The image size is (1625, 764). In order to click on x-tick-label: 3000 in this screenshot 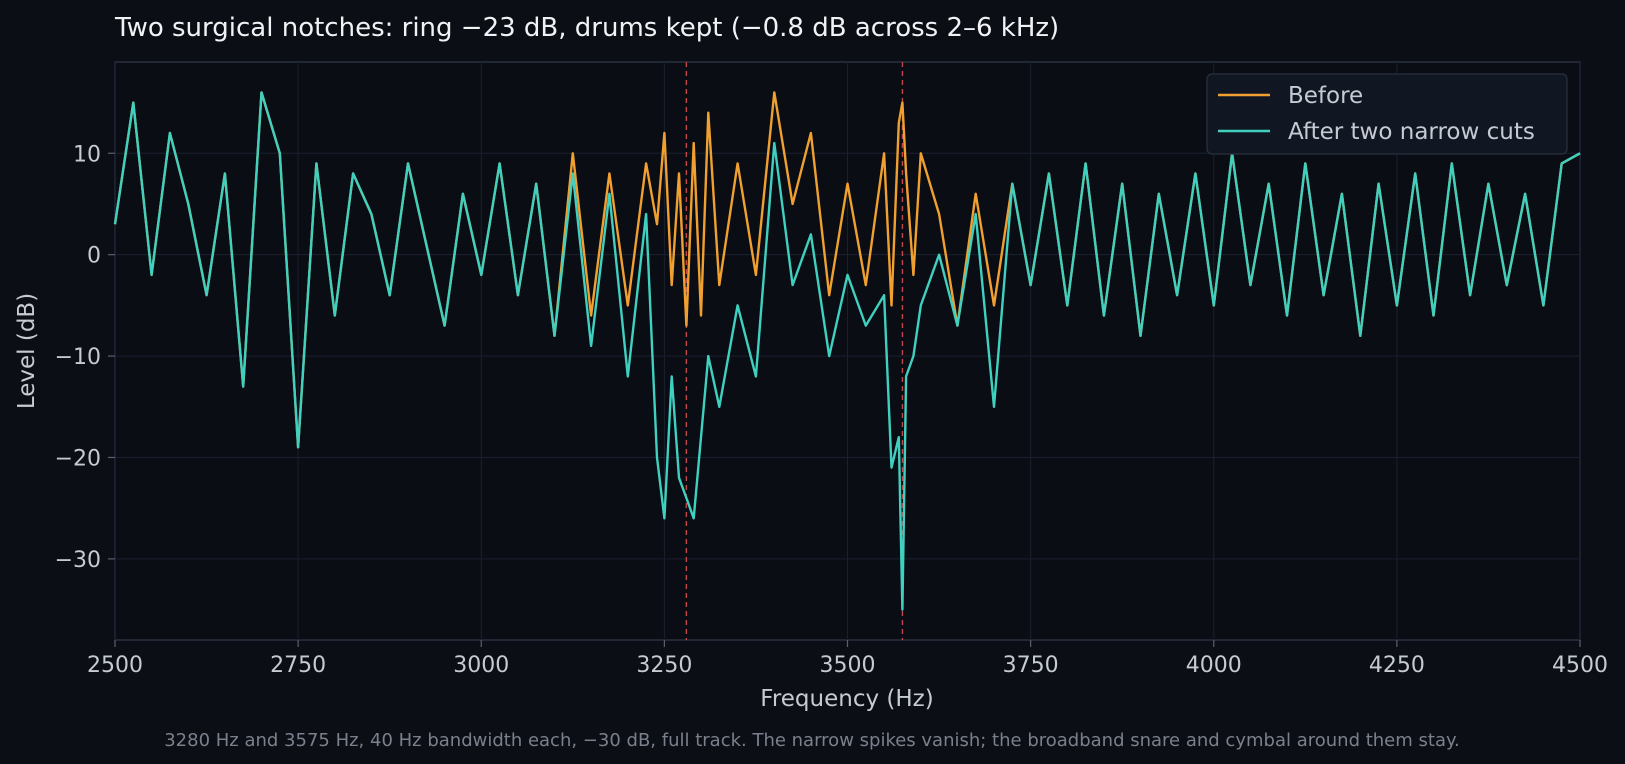, I will do `click(481, 665)`.